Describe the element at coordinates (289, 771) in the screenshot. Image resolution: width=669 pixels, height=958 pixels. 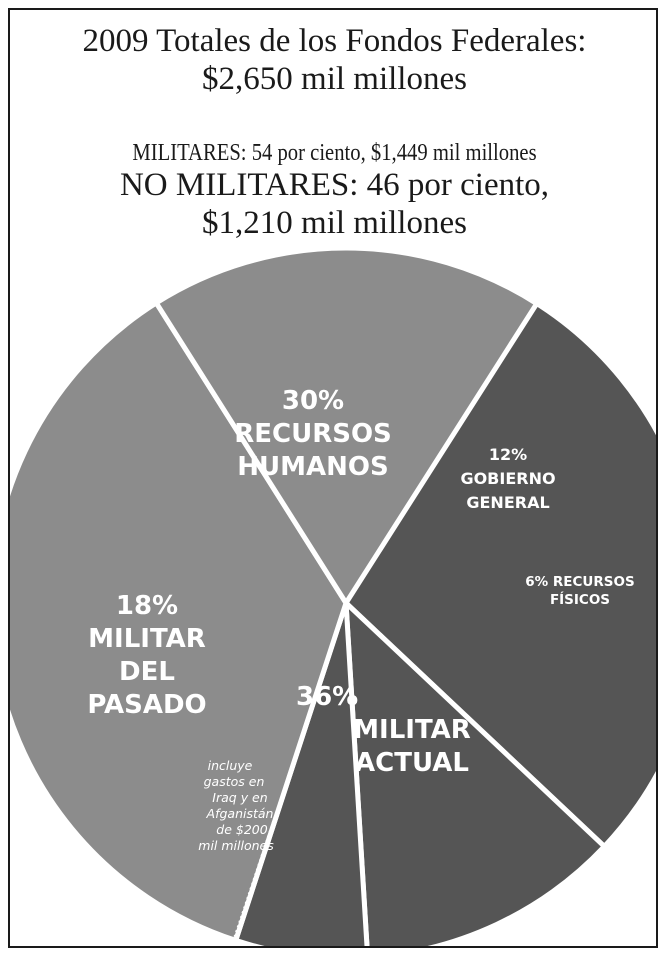
I see `war-spending-divider` at that location.